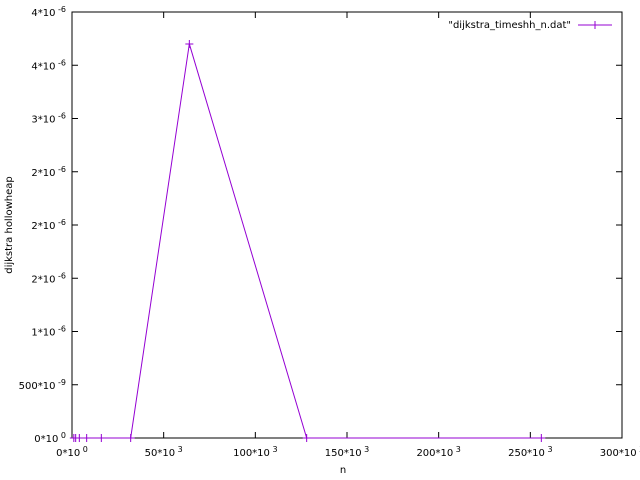 This screenshot has width=640, height=480. What do you see at coordinates (347, 452) in the screenshot?
I see `x-tick-label: 150*10 3` at bounding box center [347, 452].